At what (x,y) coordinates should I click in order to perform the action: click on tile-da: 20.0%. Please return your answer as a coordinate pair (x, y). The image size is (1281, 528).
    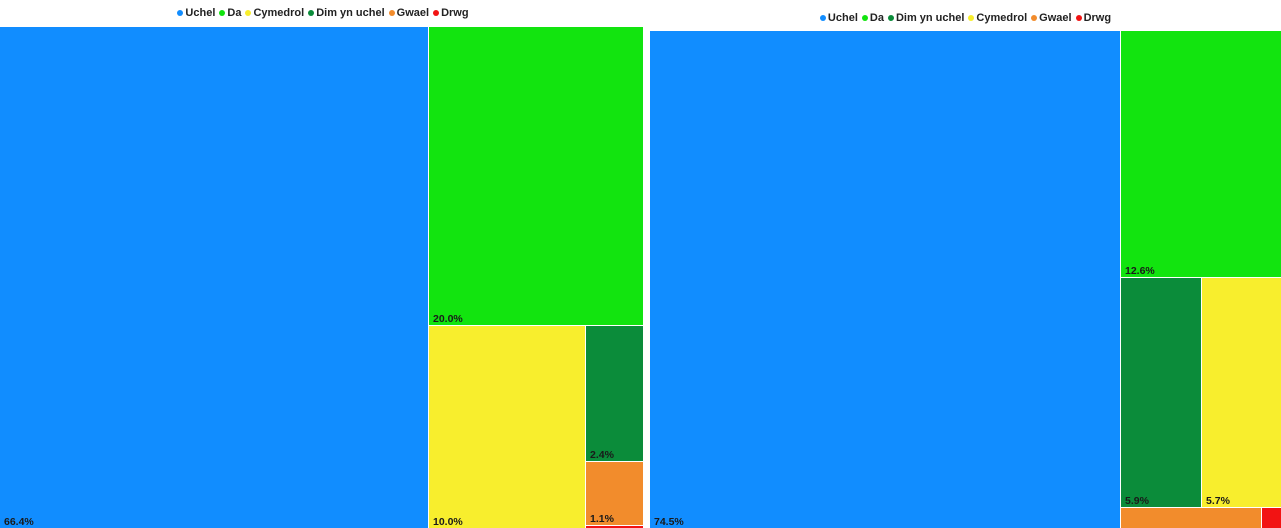
    Looking at the image, I should click on (536, 176).